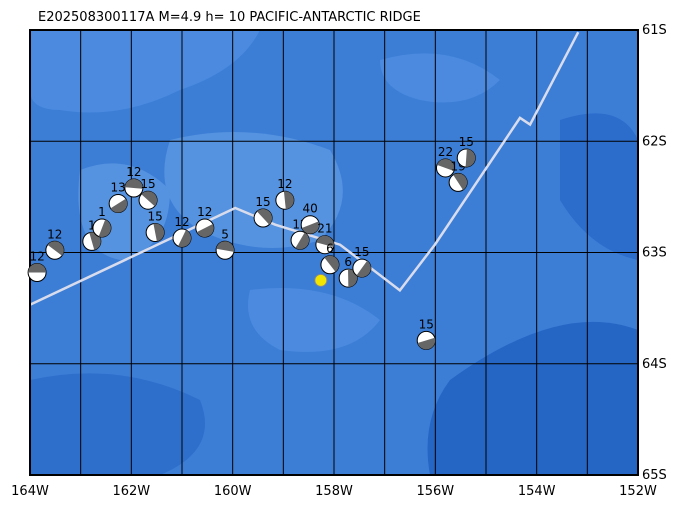 This screenshot has width=683, height=509. What do you see at coordinates (654, 253) in the screenshot?
I see `y-tick-label: 63S` at bounding box center [654, 253].